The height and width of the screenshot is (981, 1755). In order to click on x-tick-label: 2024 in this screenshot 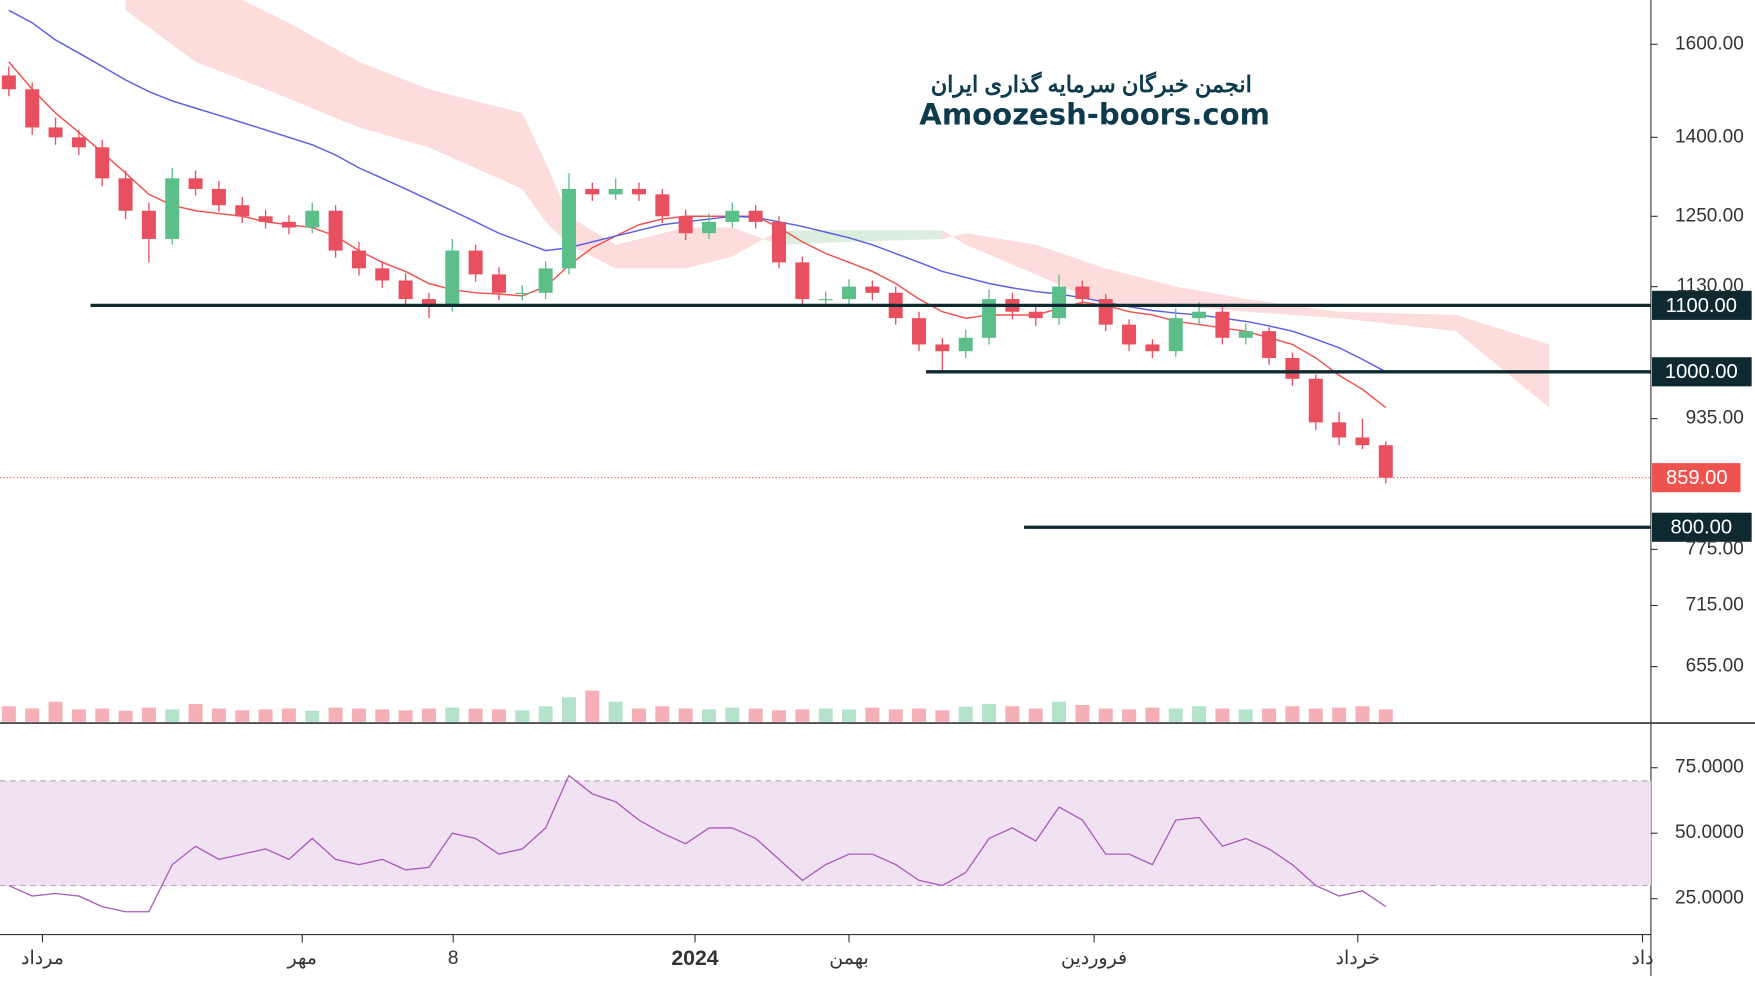, I will do `click(694, 958)`.